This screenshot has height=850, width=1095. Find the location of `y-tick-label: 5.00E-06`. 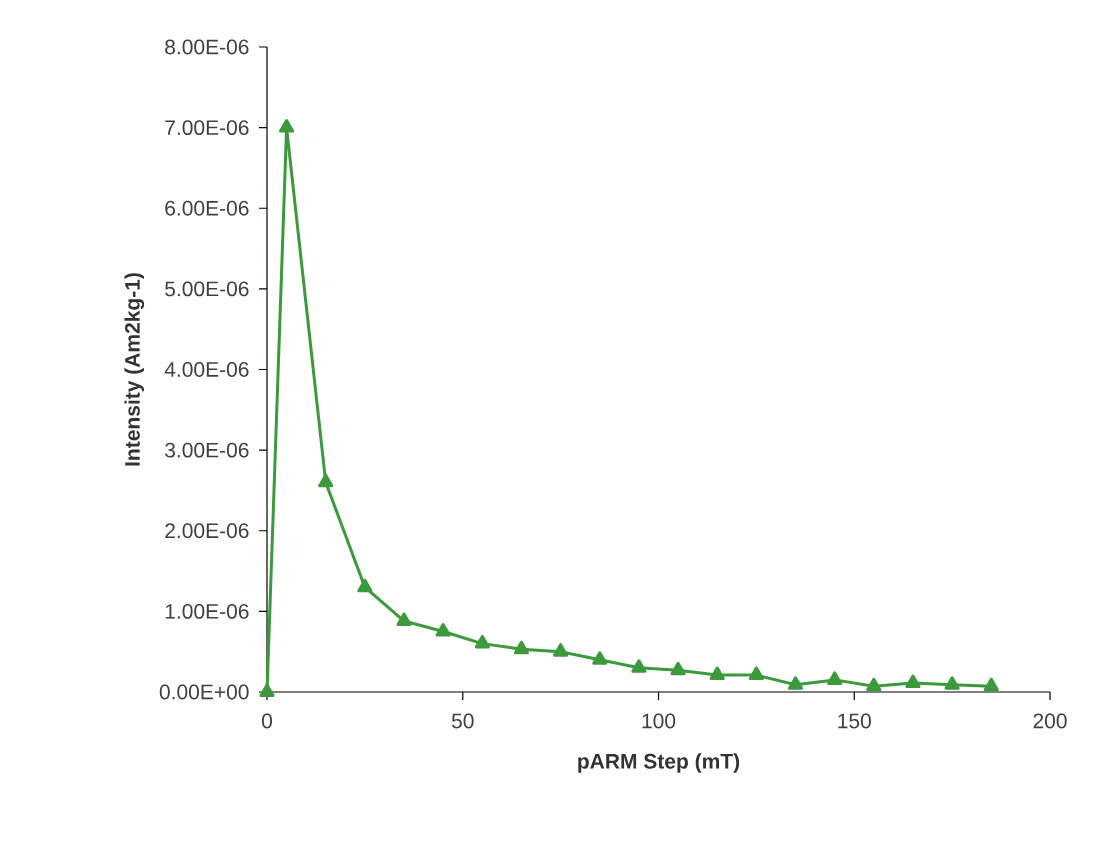

y-tick-label: 5.00E-06 is located at coordinates (207, 289).